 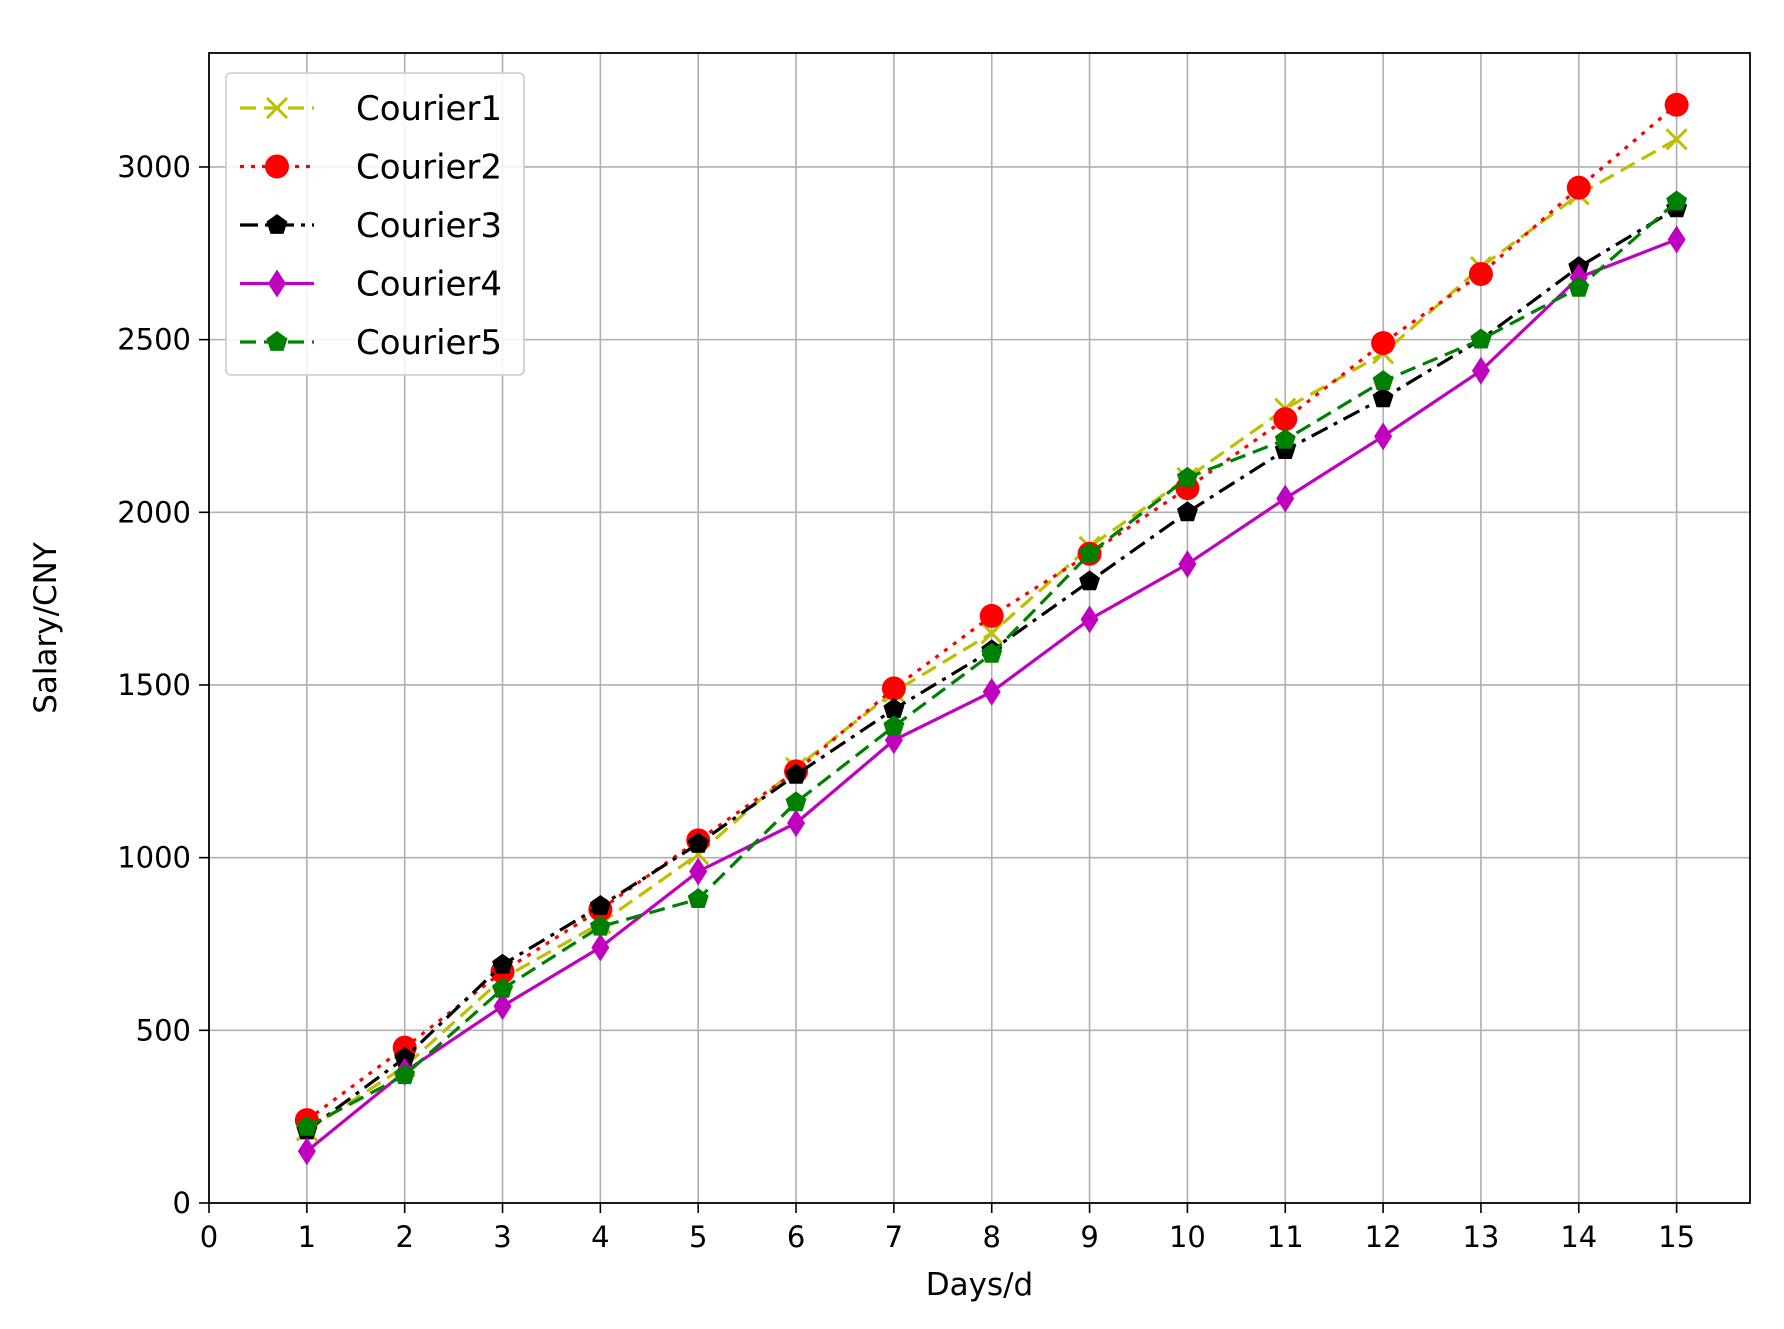 I want to click on x-tick-label: 12, so click(x=1383, y=1237).